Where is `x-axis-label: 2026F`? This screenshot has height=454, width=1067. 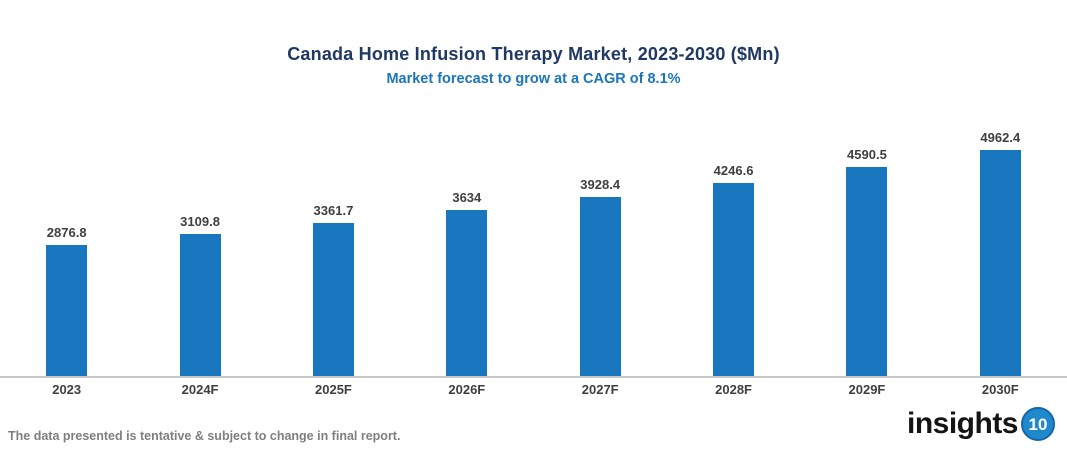
x-axis-label: 2026F is located at coordinates (467, 389).